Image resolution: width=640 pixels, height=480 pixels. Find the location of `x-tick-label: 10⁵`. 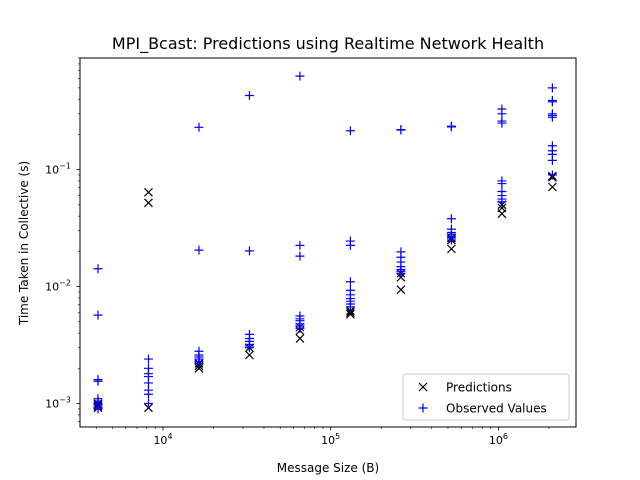

x-tick-label: 10⁵ is located at coordinates (330, 439).